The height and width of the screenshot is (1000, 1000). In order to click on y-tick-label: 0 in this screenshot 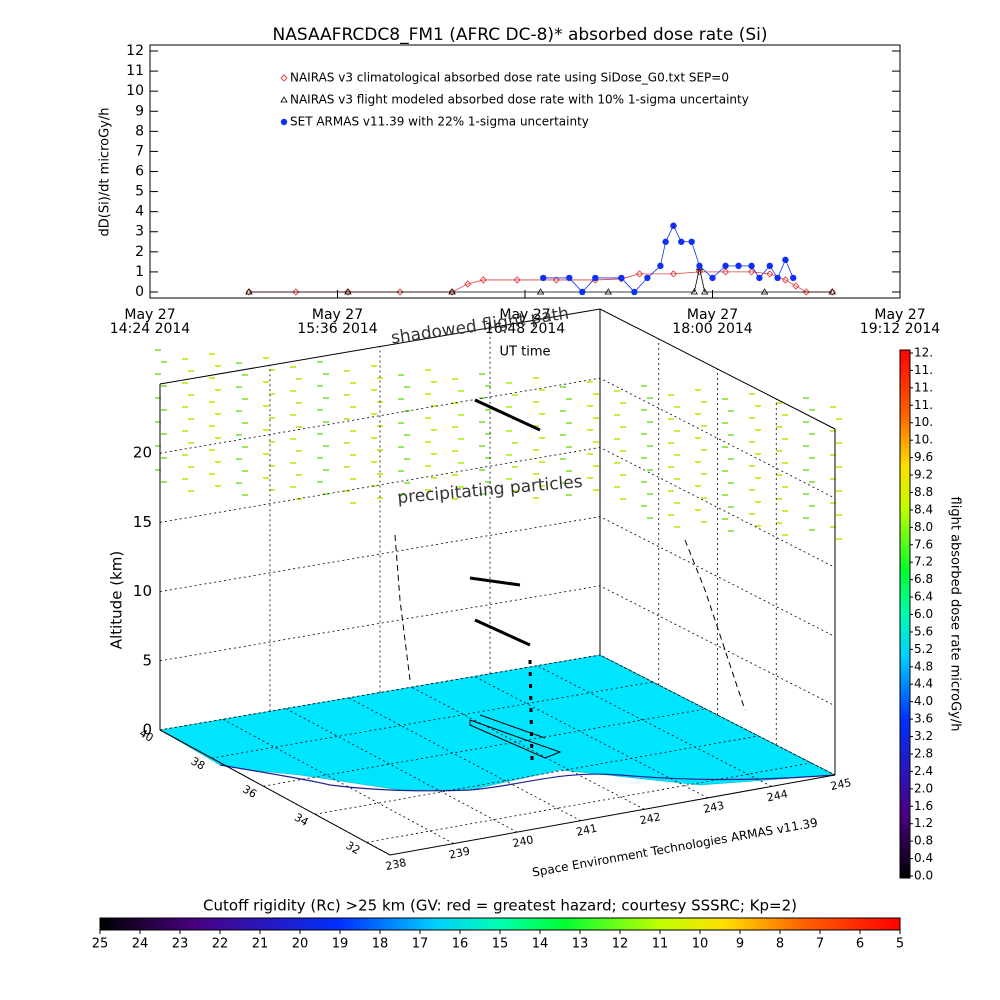, I will do `click(139, 292)`.